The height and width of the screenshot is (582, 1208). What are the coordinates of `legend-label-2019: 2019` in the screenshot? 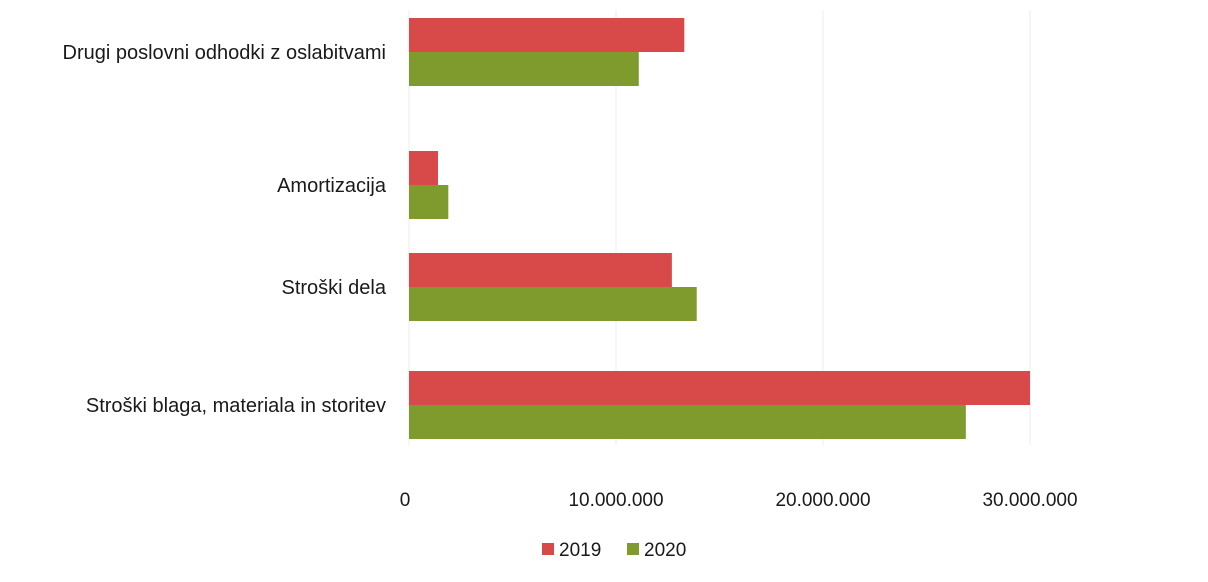 It's located at (580, 550).